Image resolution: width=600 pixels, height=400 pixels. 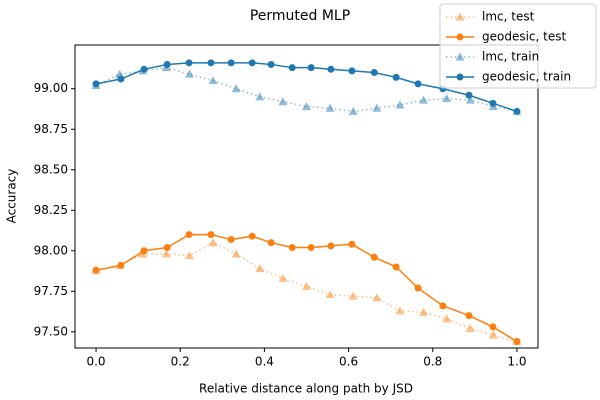 I want to click on y-tick-label: 98.75, so click(x=51, y=129).